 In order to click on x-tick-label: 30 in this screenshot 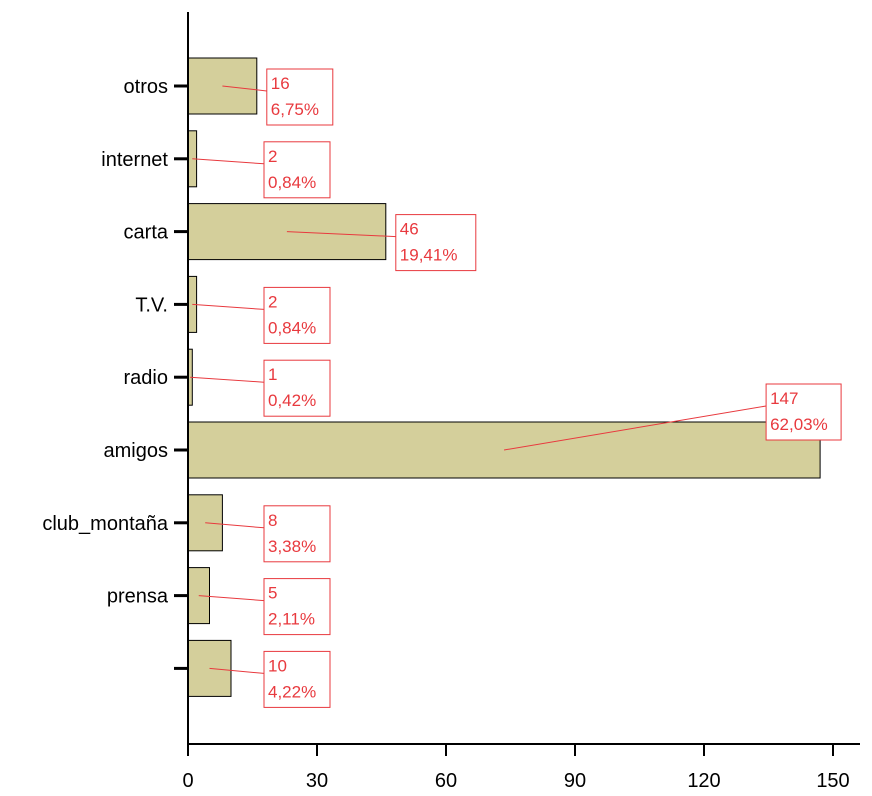, I will do `click(317, 781)`.